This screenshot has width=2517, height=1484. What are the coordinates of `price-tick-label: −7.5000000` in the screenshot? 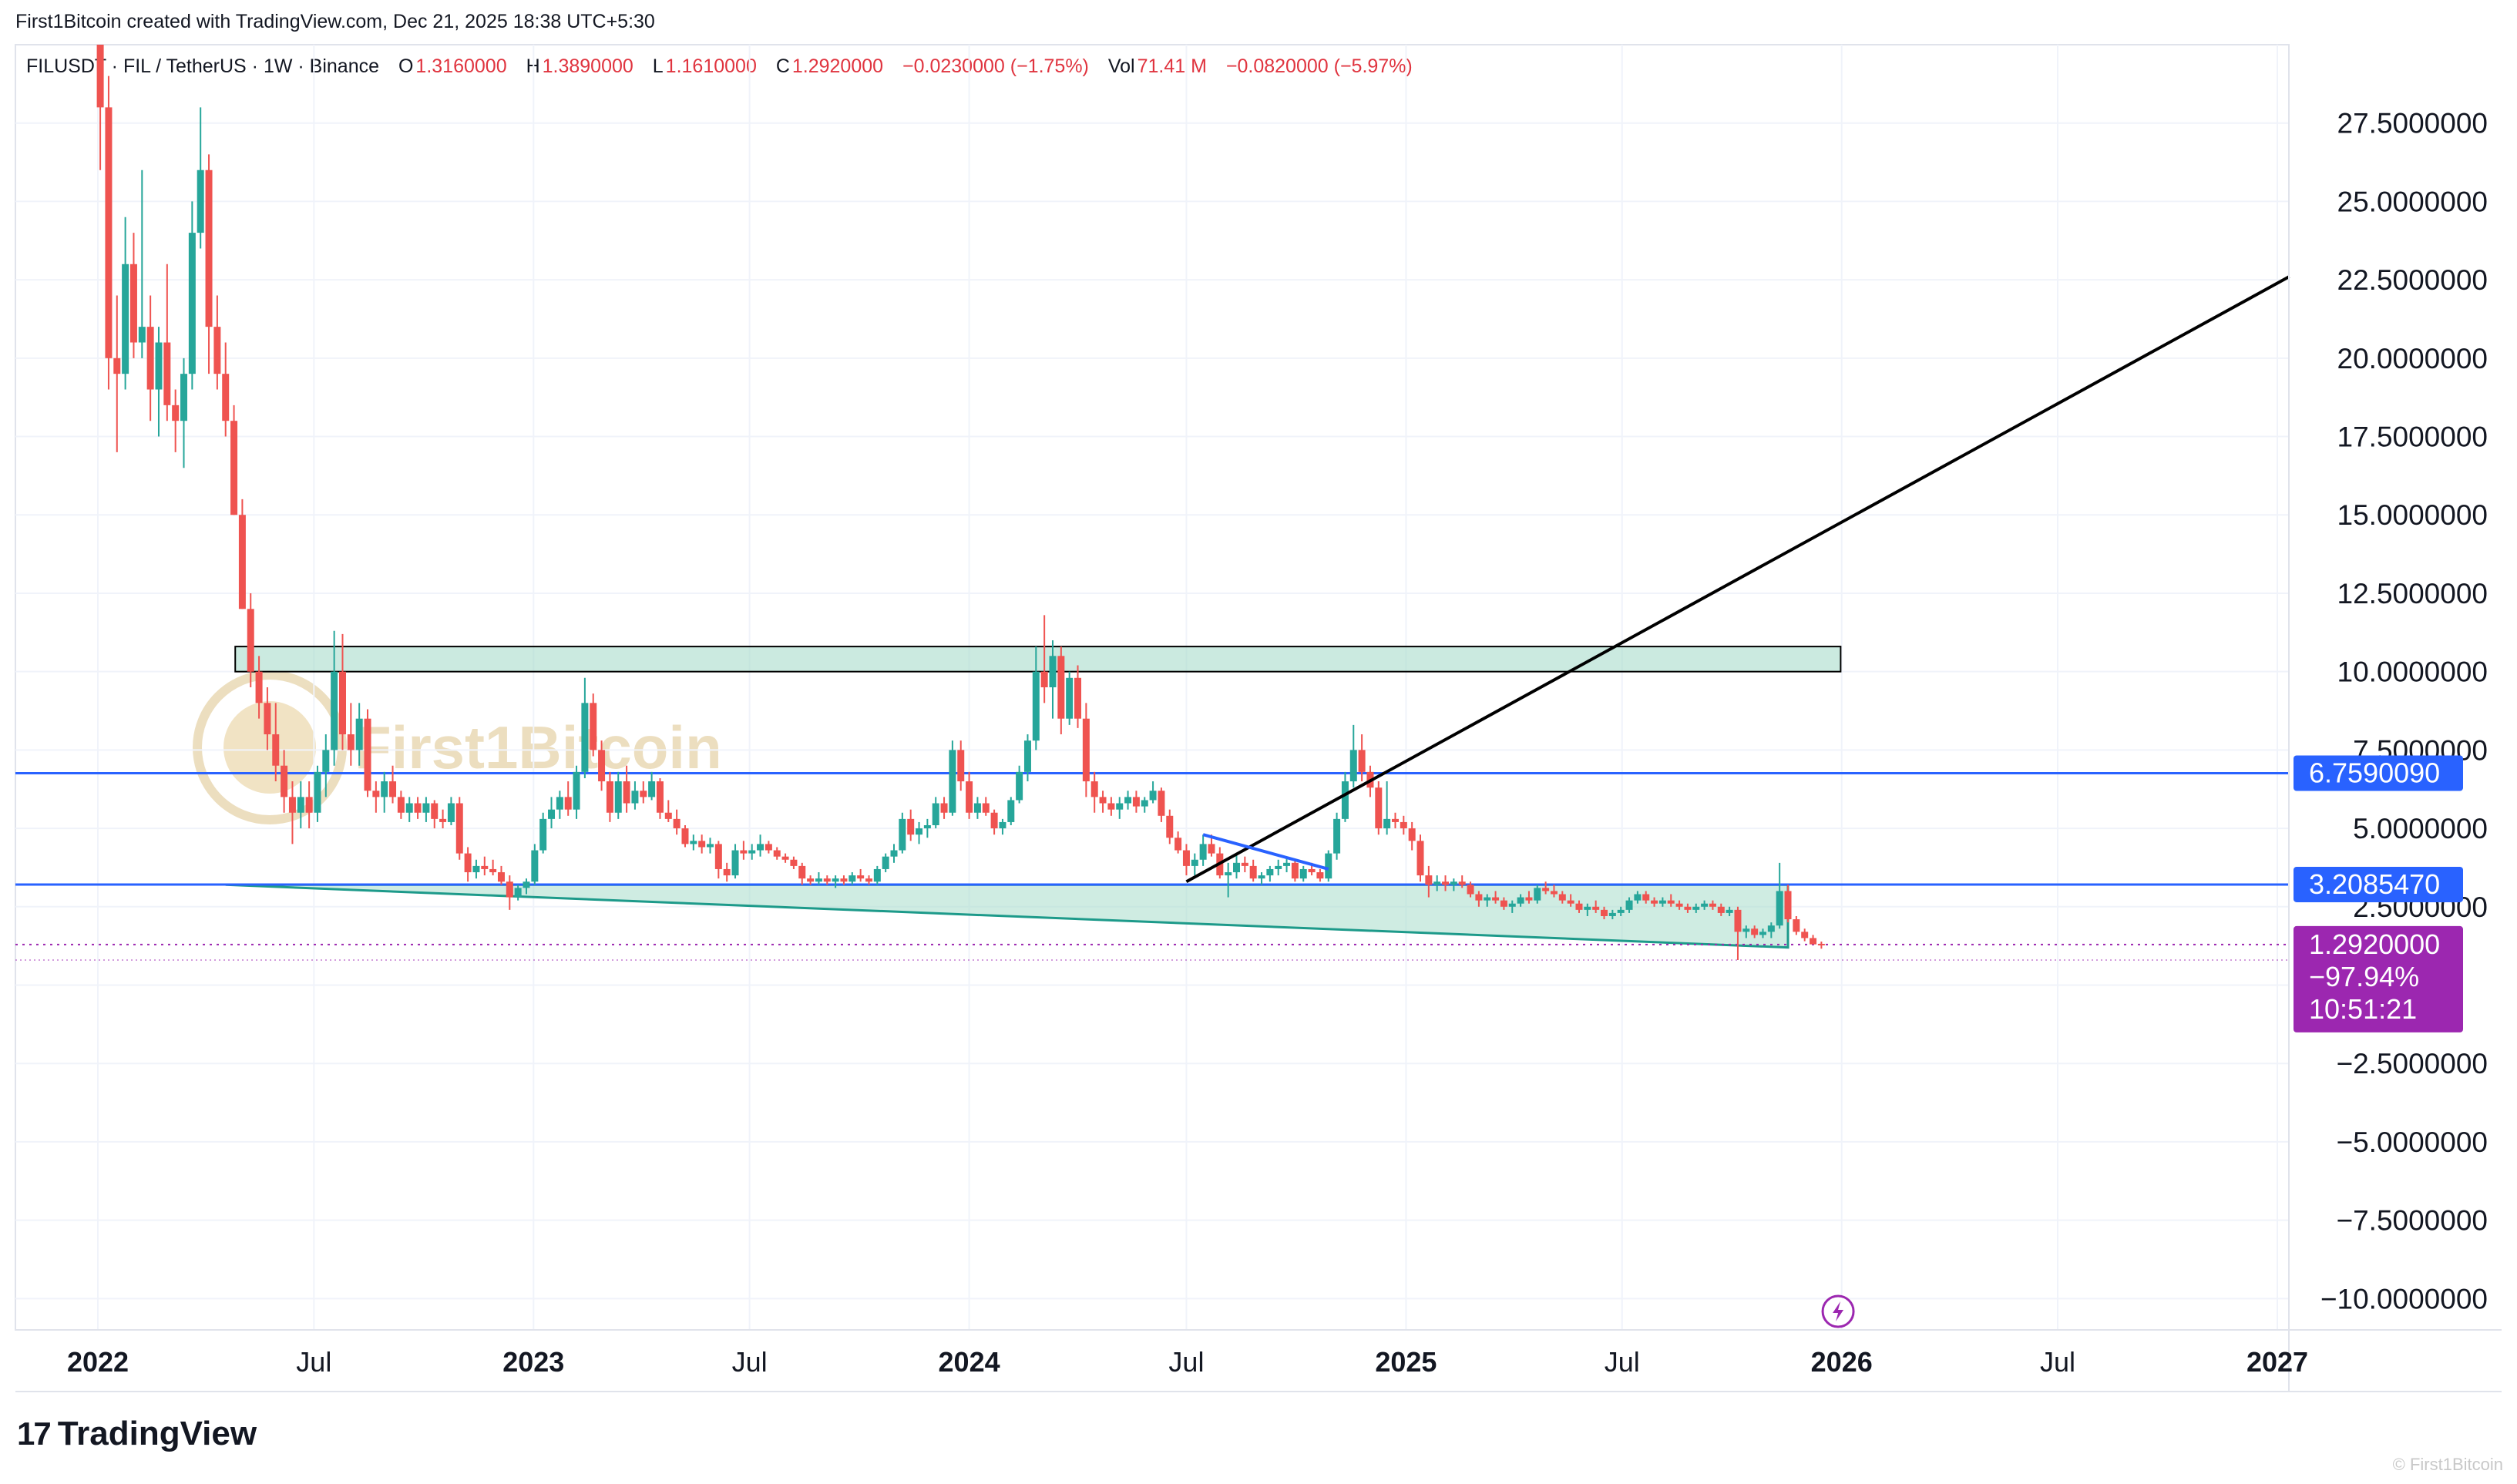 It's located at (2412, 1221).